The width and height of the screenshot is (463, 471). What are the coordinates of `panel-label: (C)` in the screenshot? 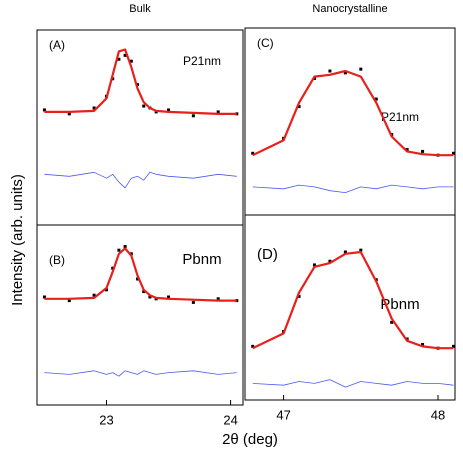 It's located at (265, 43).